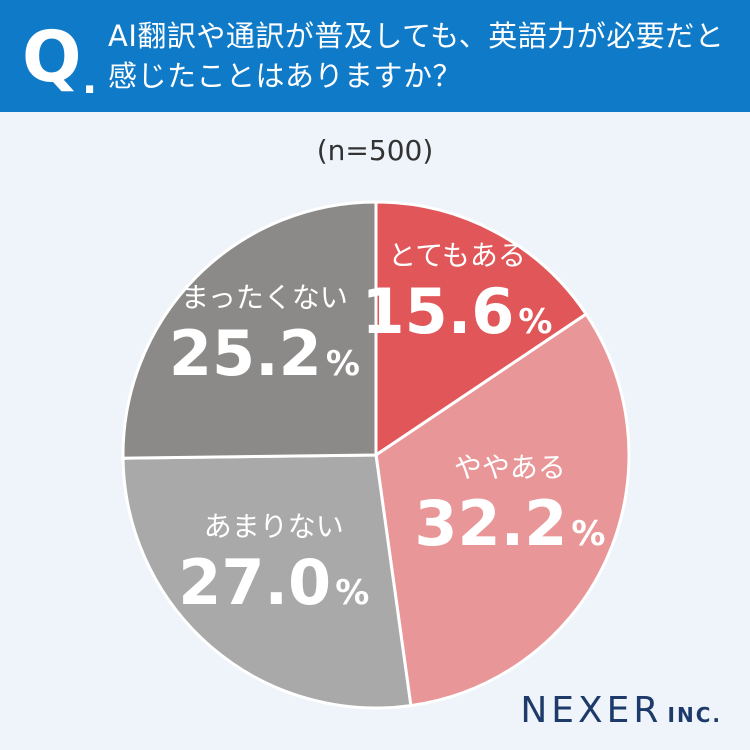 Image resolution: width=750 pixels, height=750 pixels. What do you see at coordinates (273, 582) in the screenshot?
I see `slice-value-label: 27.0%` at bounding box center [273, 582].